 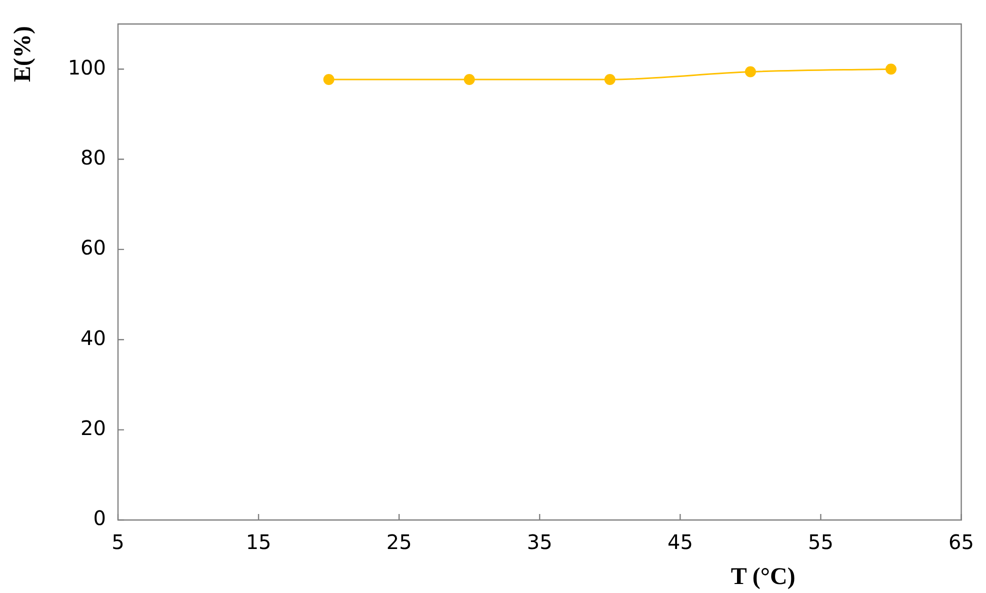 What do you see at coordinates (821, 542) in the screenshot?
I see `x-tick-label: 55` at bounding box center [821, 542].